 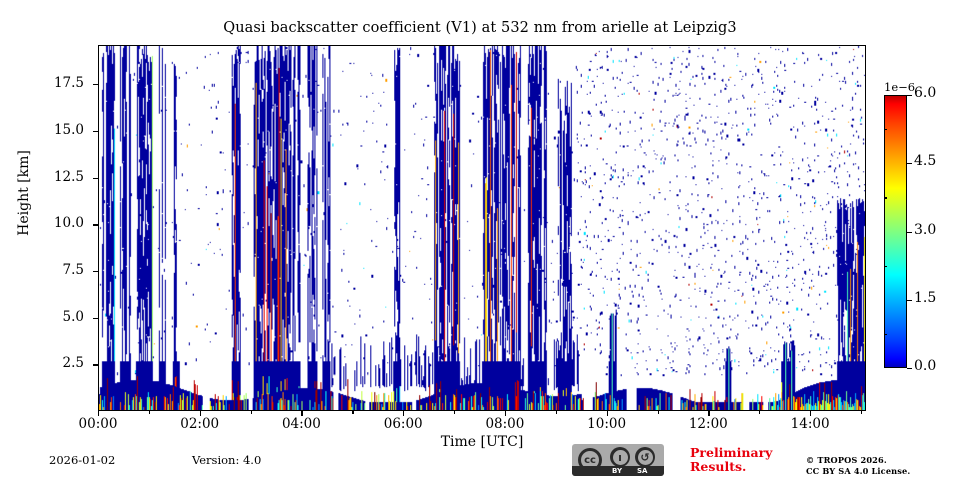 I want to click on cc-by-icon: ı, so click(x=620, y=457).